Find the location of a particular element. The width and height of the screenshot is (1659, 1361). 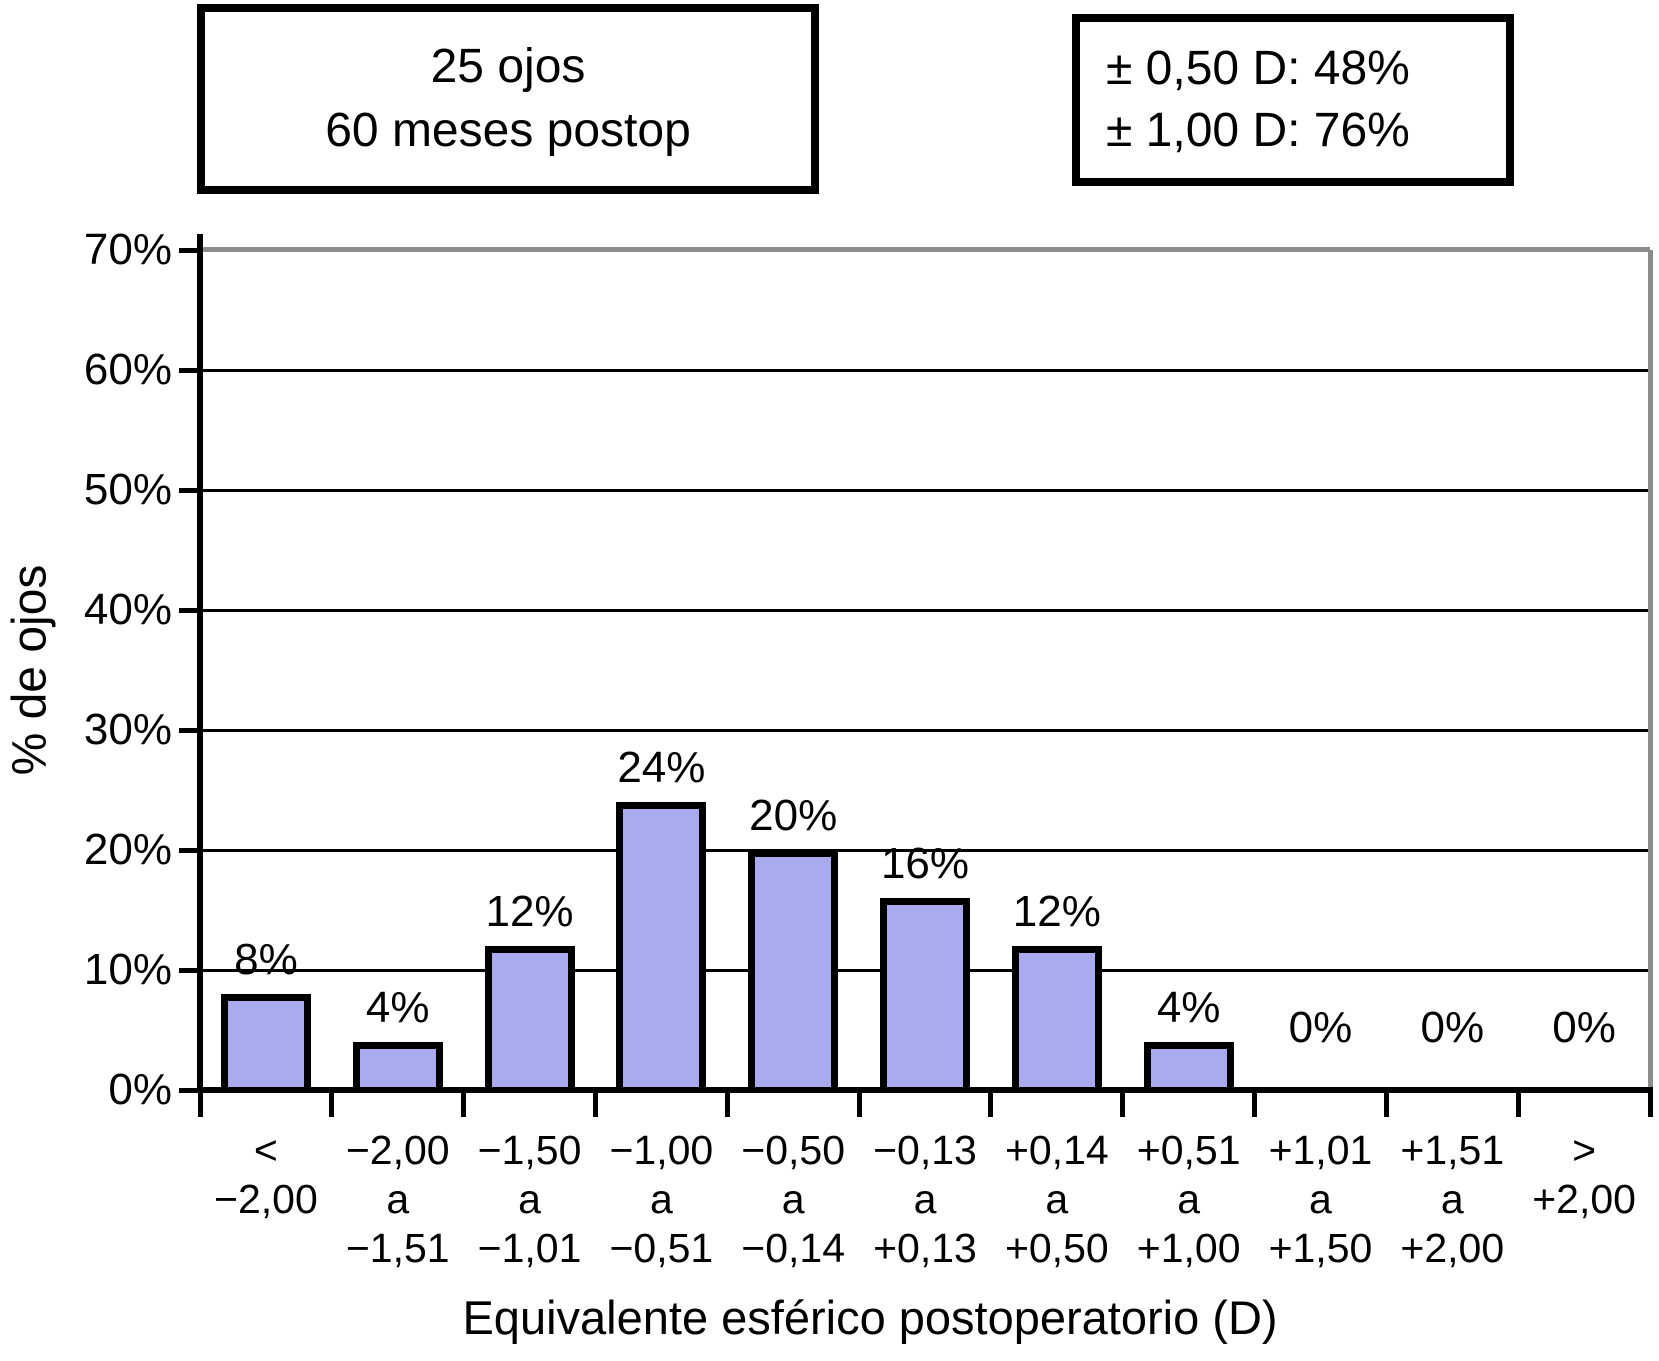

y-tick-label: 50% is located at coordinates (127, 489).